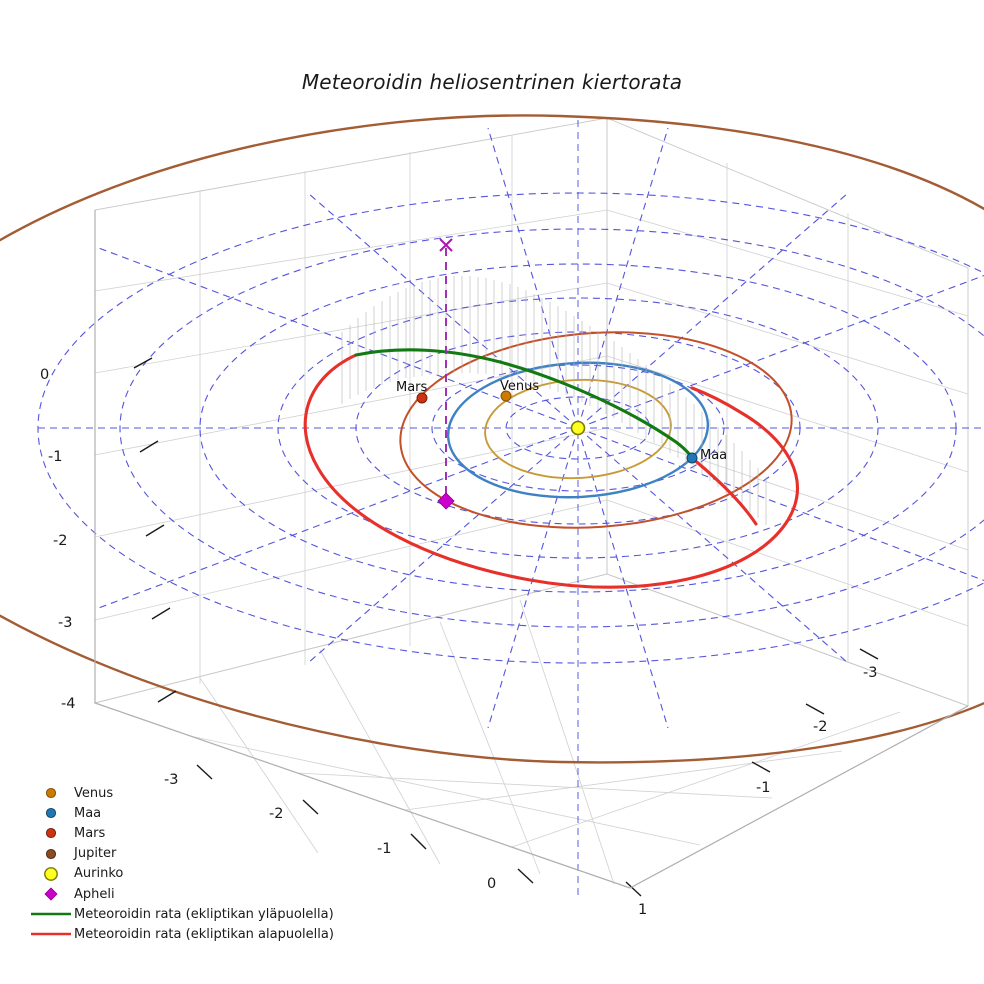  Describe the element at coordinates (68, 704) in the screenshot. I see `z-tick-label-4: -4` at that location.